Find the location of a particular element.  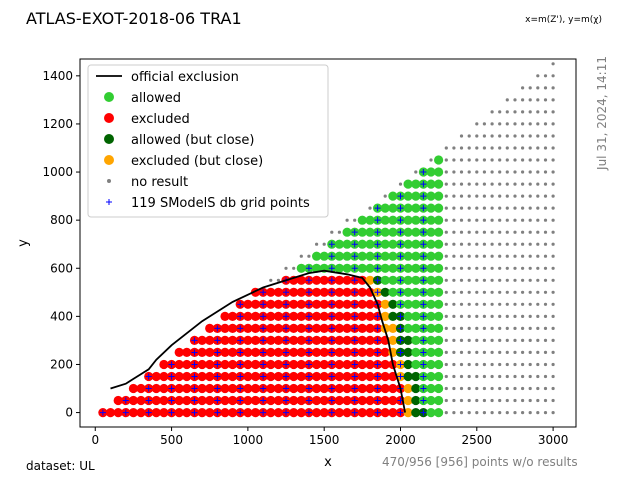

point-excluded-close is located at coordinates (408, 388).